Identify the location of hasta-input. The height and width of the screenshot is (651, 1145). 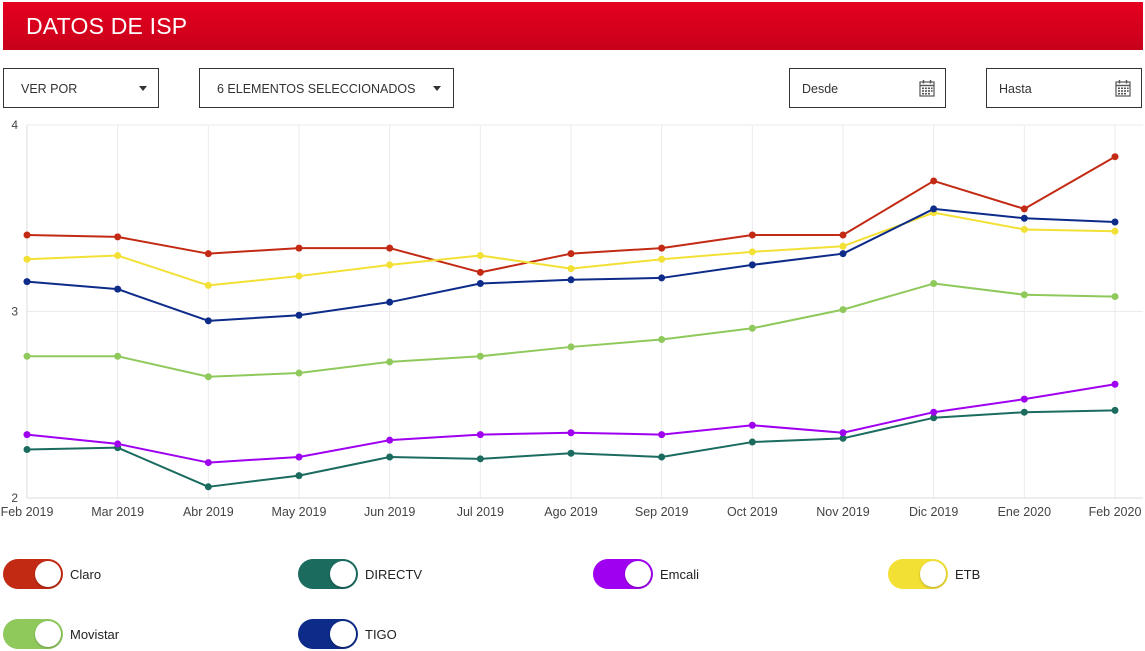
(1054, 89).